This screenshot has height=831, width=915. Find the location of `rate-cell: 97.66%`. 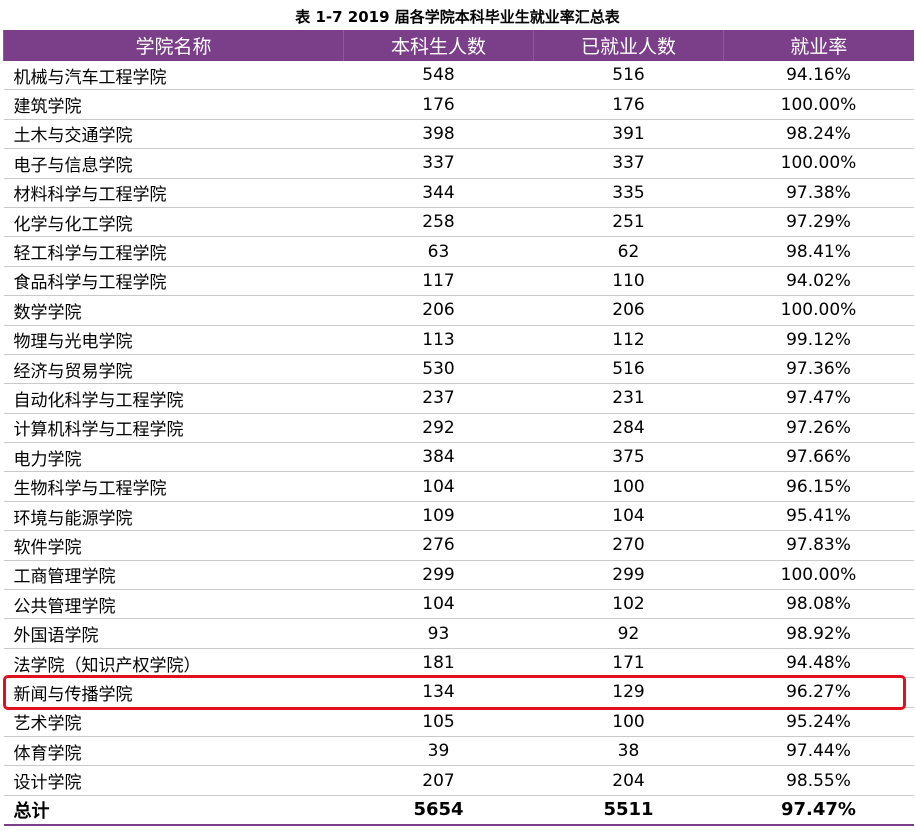

rate-cell: 97.66% is located at coordinates (818, 457).